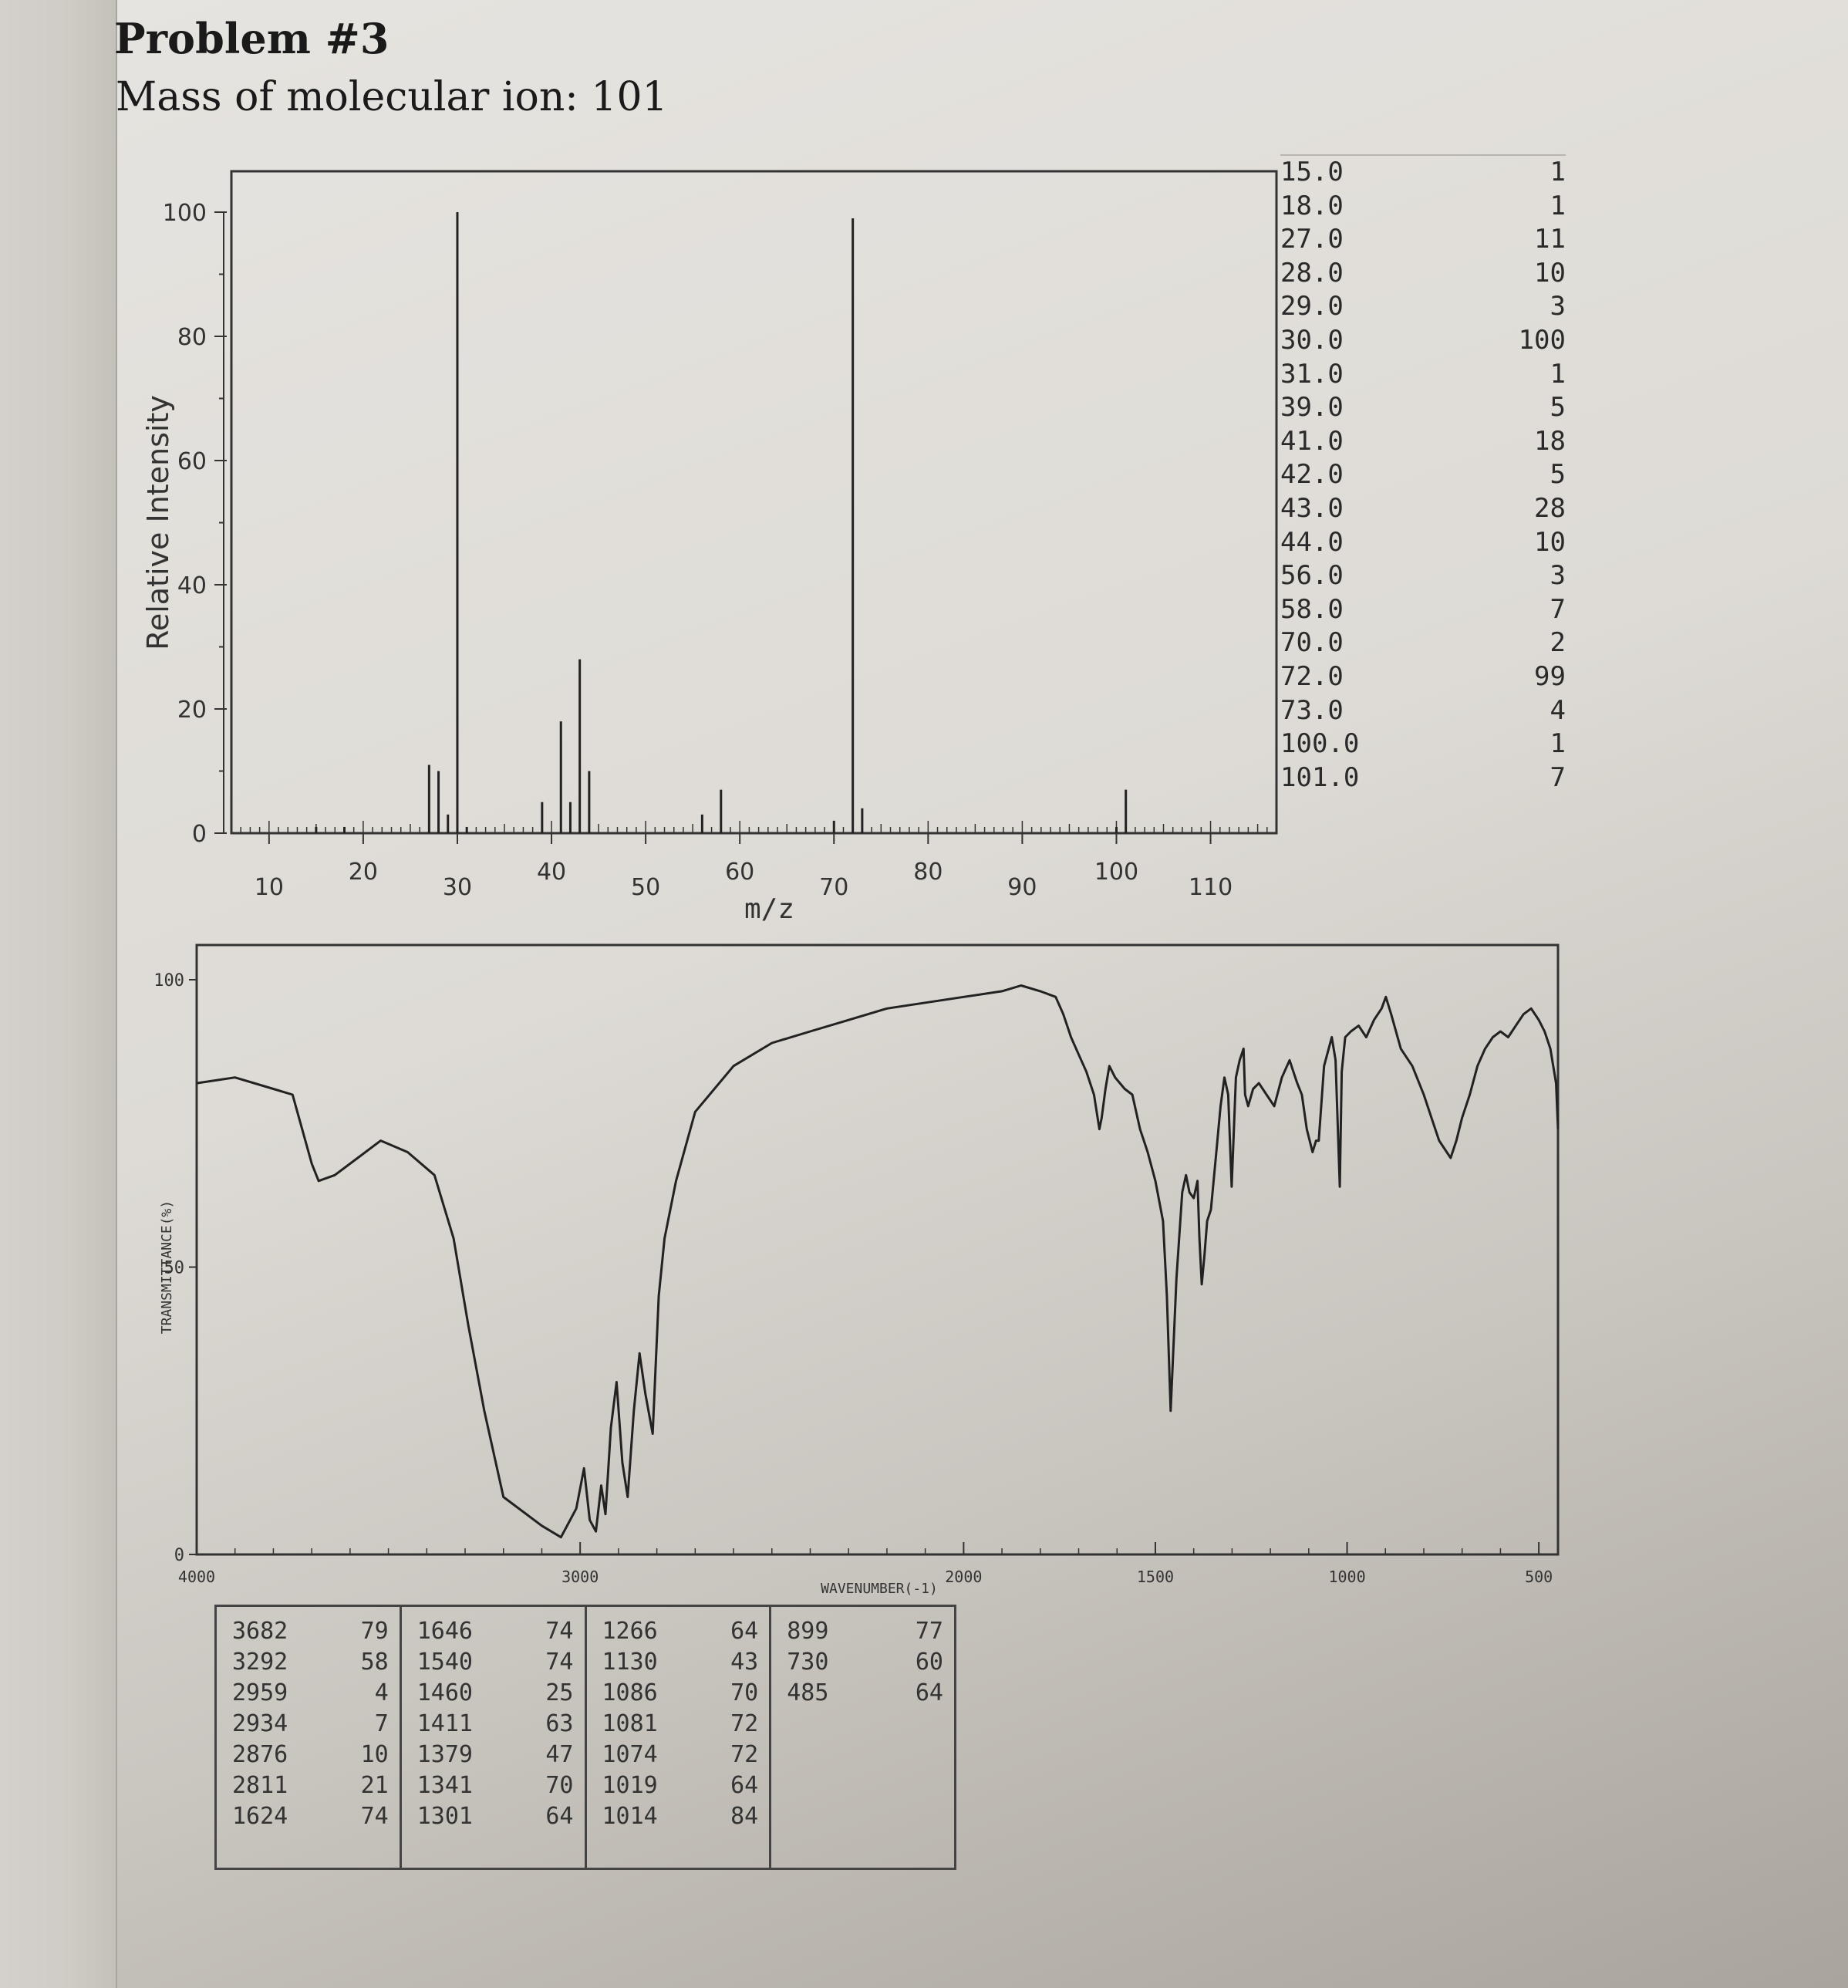  I want to click on mass-peak-row: 39.0 5, so click(1423, 408).